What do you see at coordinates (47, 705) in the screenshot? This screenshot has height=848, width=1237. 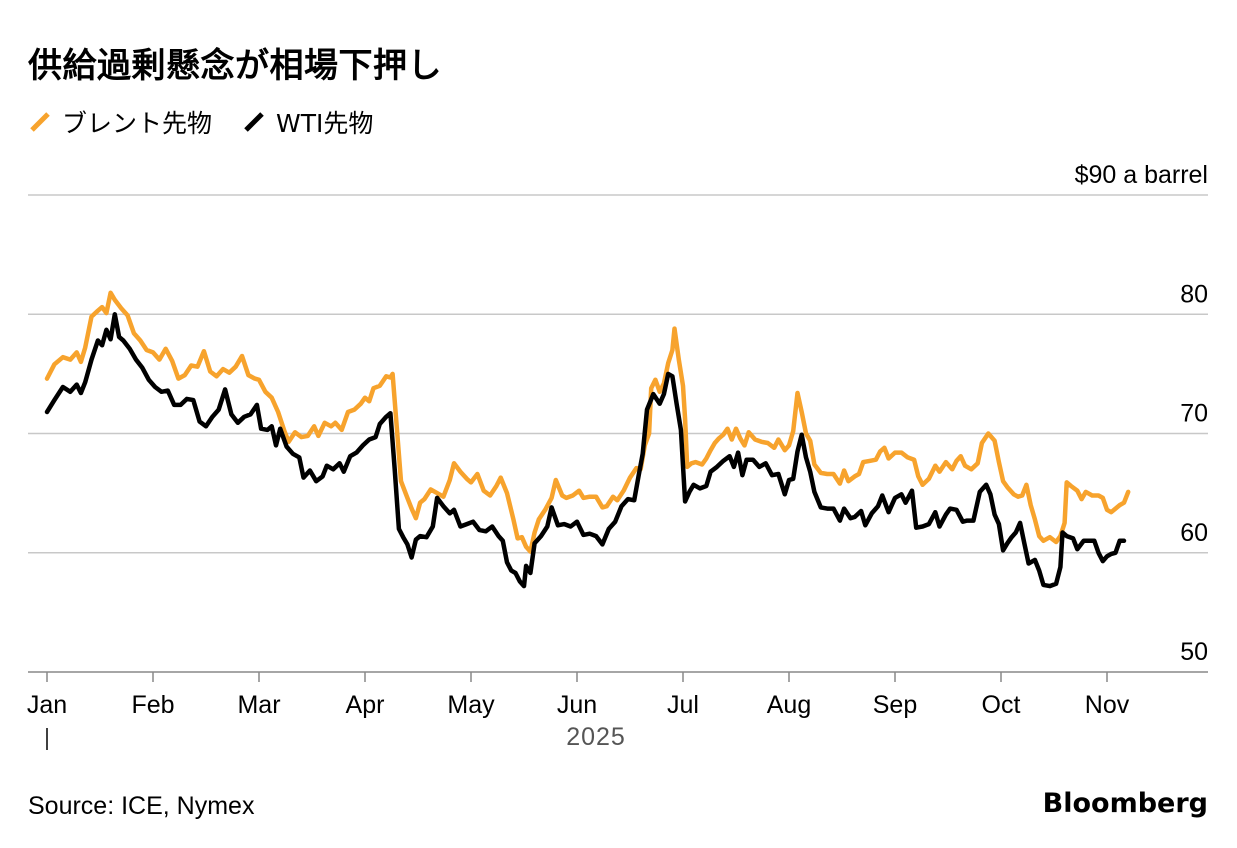 I see `x-tick-label-jan: Jan` at bounding box center [47, 705].